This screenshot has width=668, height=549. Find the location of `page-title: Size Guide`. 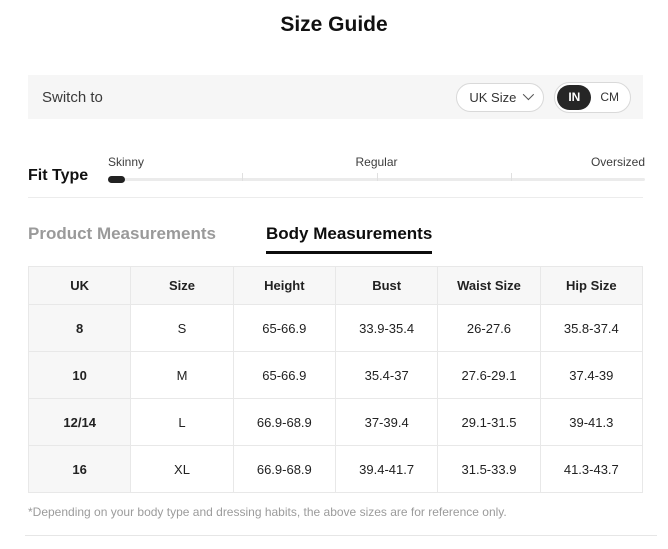

page-title: Size Guide is located at coordinates (334, 24).